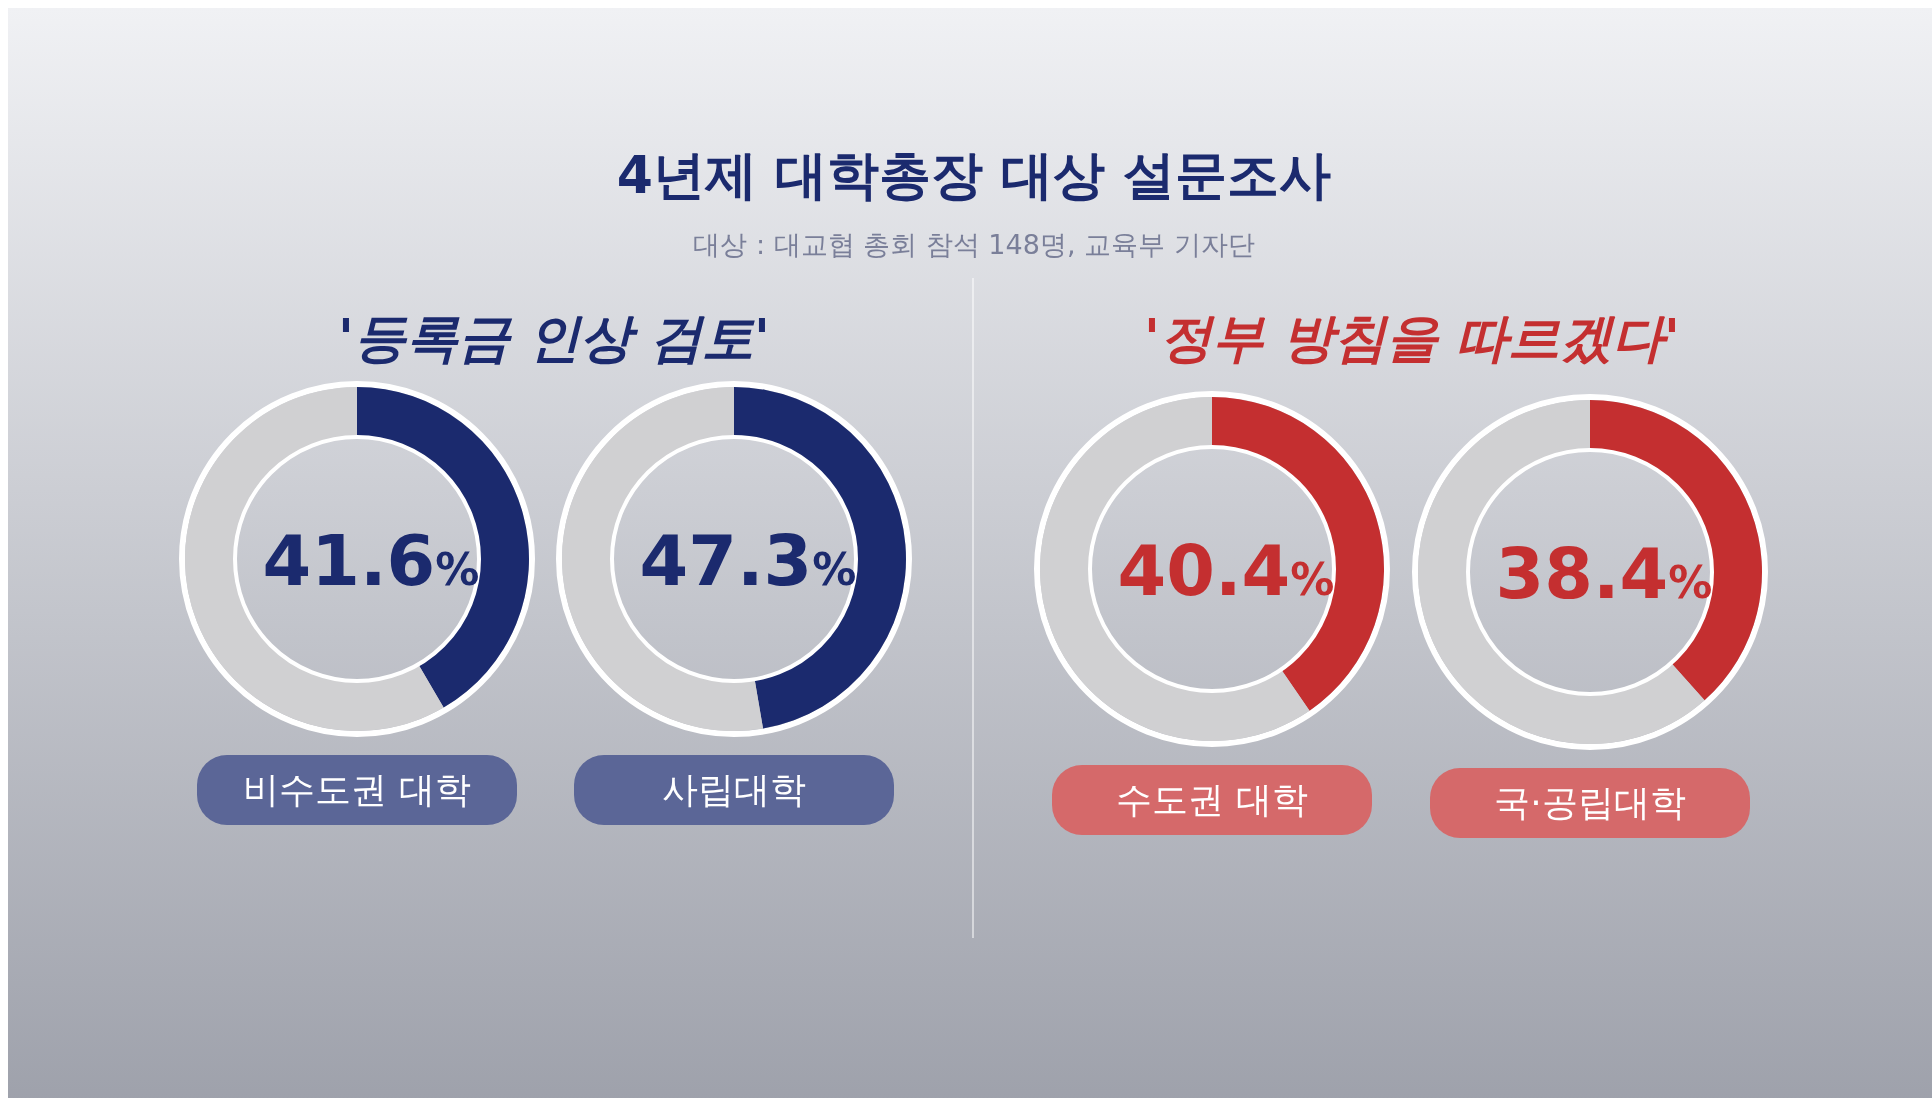 The width and height of the screenshot is (1932, 1098). I want to click on text: 국·공립대학, so click(1590, 802).